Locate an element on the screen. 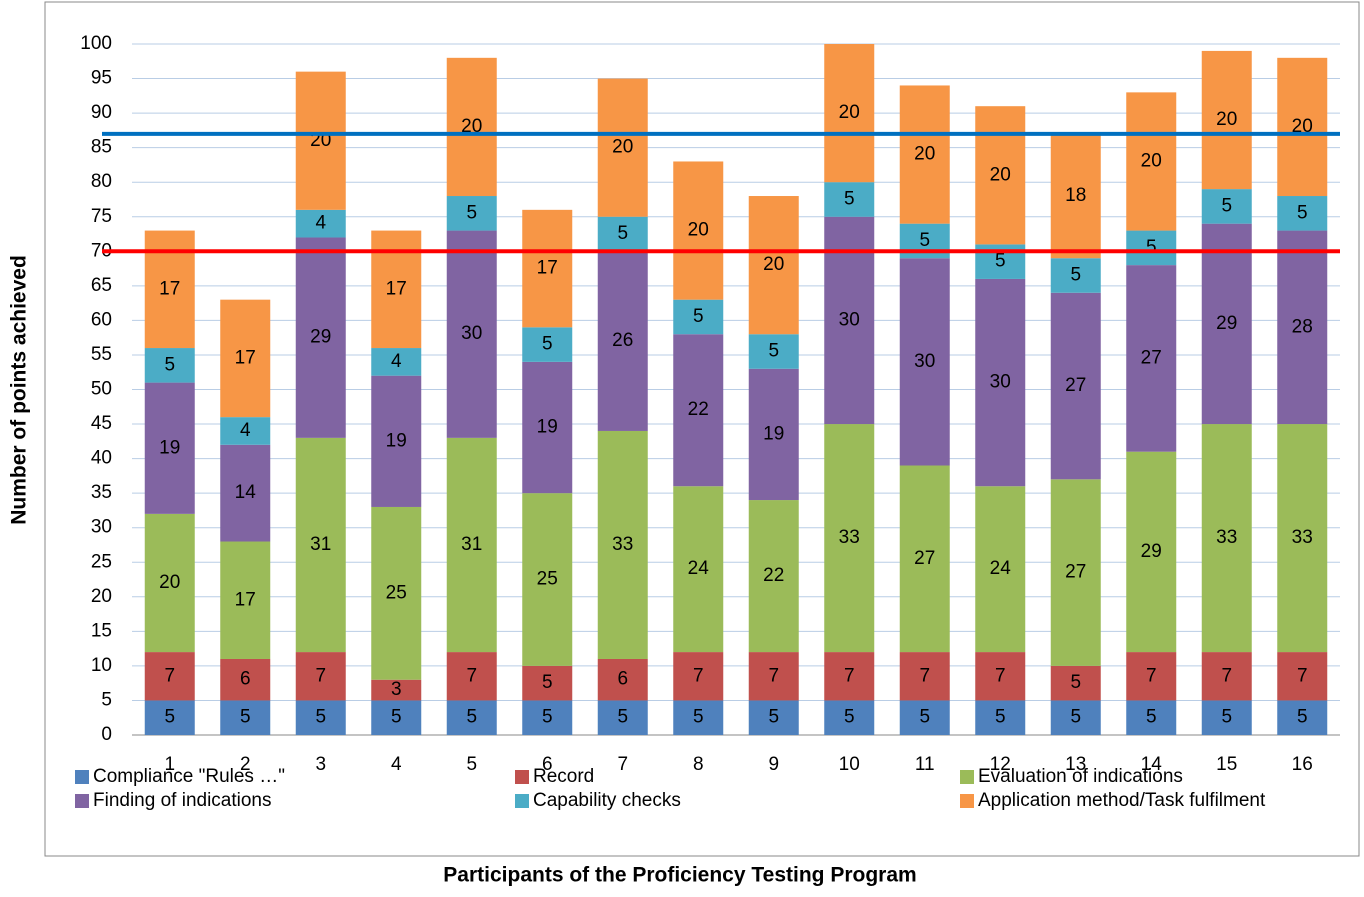 This screenshot has height=897, width=1364. y-tick-label: 45 is located at coordinates (101, 423).